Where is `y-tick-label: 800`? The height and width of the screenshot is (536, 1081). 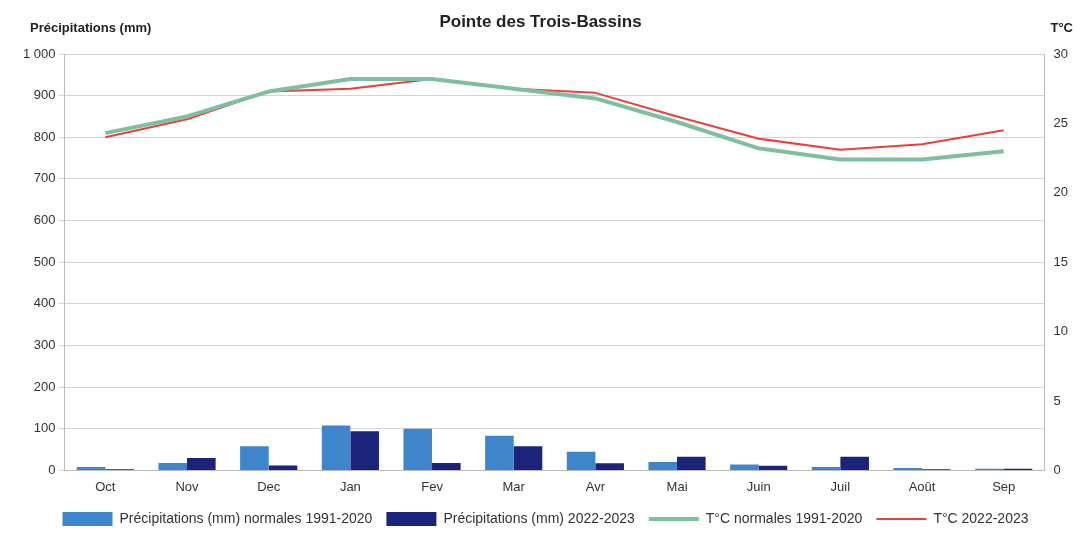 y-tick-label: 800 is located at coordinates (44, 136).